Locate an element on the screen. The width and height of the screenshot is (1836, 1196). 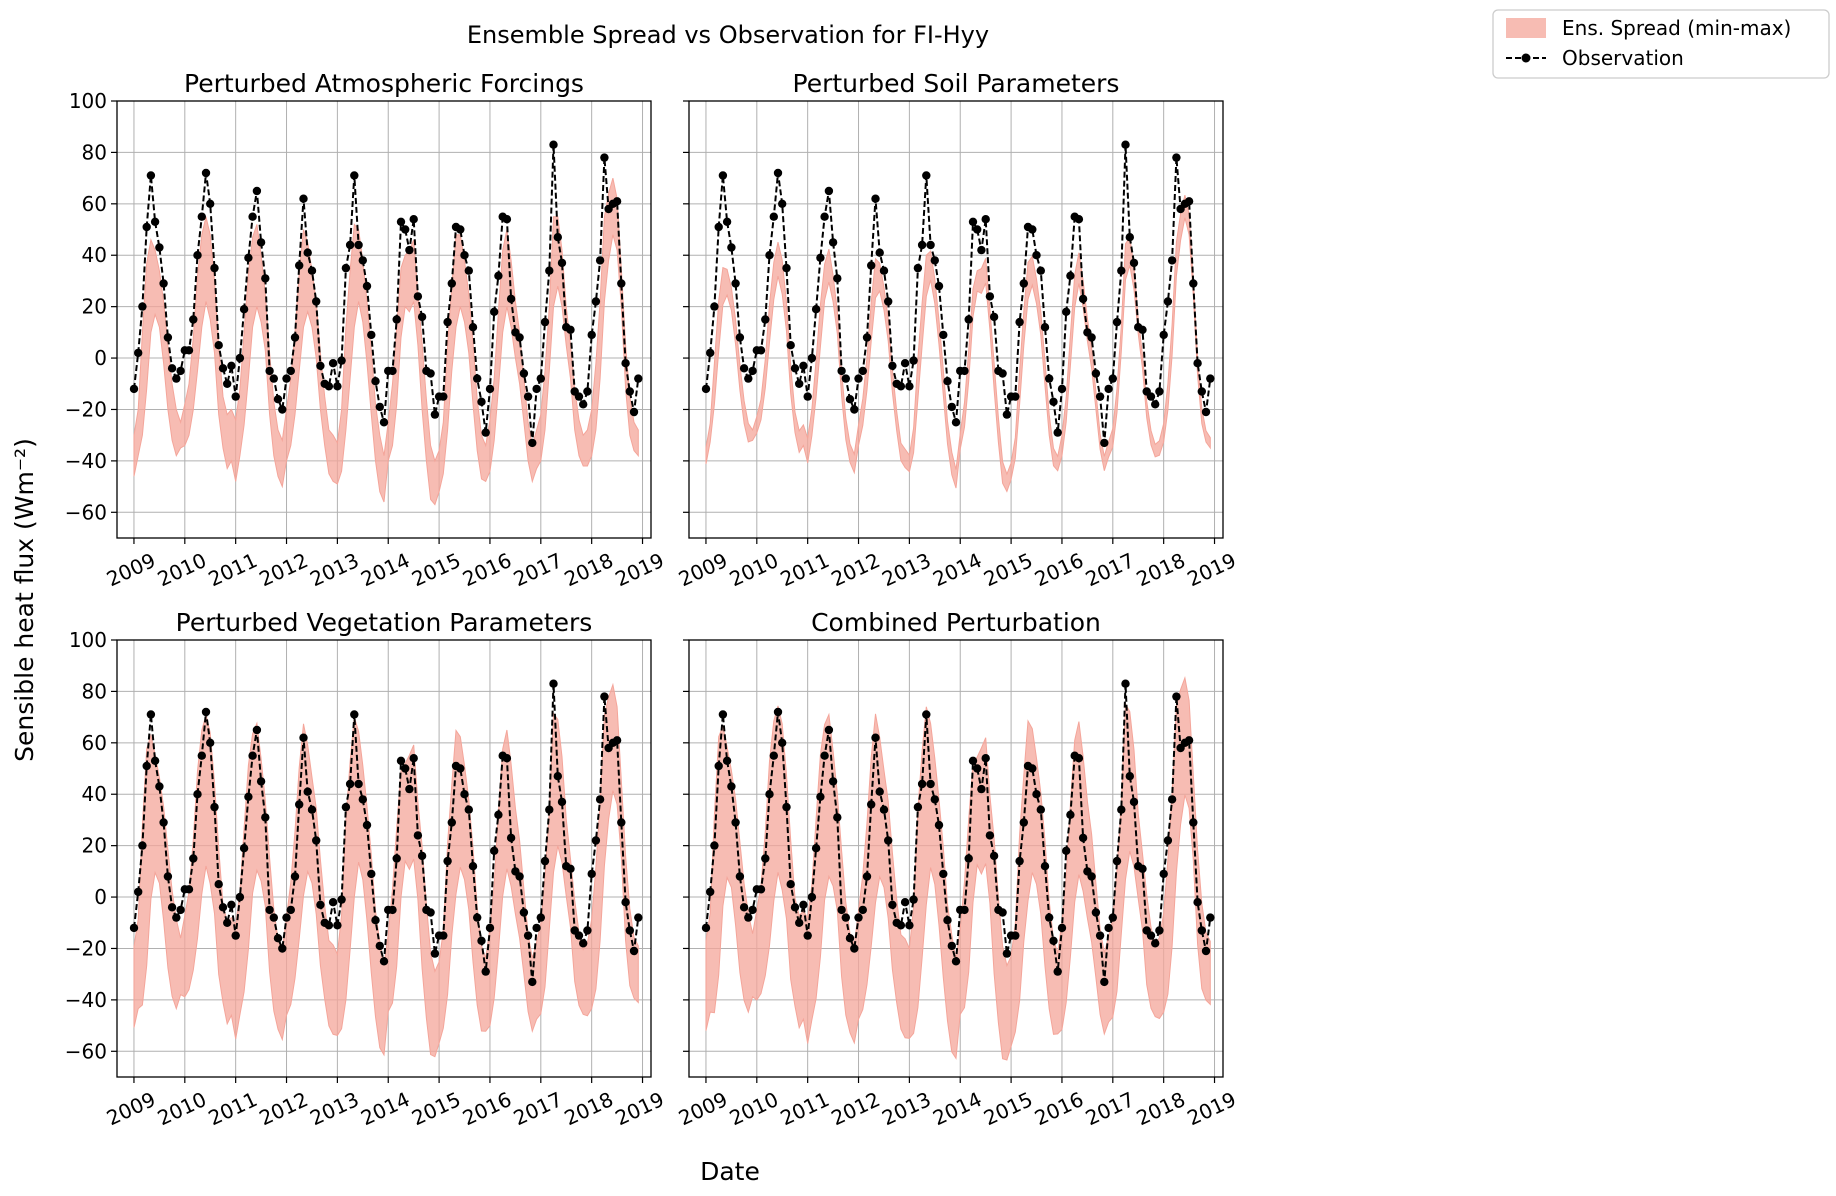
y-tick-label: 80 is located at coordinates (94, 152).